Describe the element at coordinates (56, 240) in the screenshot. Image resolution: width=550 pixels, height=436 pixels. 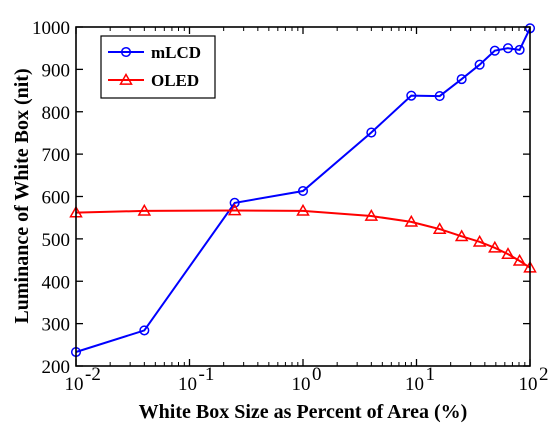
I see `y-tick-label: 500` at that location.